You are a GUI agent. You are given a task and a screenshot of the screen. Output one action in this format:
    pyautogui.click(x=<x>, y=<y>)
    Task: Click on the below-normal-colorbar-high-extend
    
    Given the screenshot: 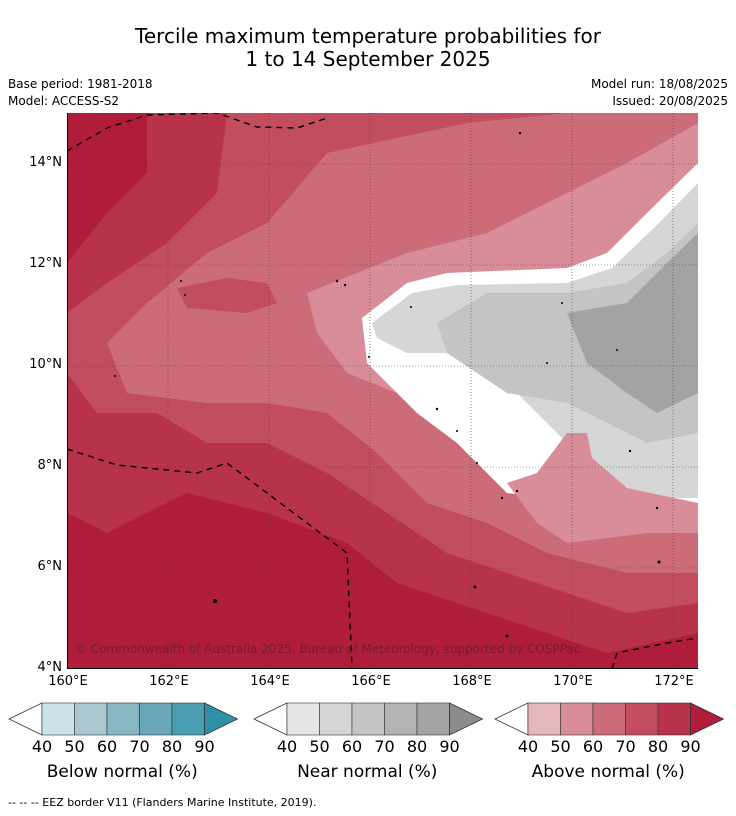 What is the action you would take?
    pyautogui.click(x=221, y=719)
    